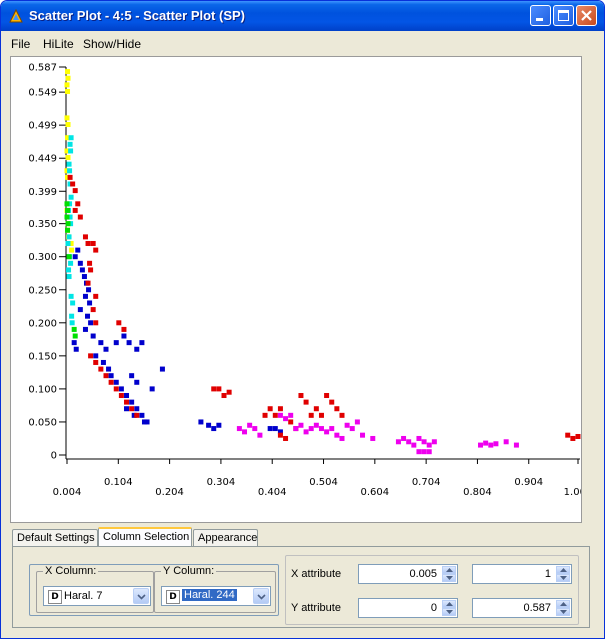 The image size is (605, 639). I want to click on y-tick-label: 0.300, so click(42, 257).